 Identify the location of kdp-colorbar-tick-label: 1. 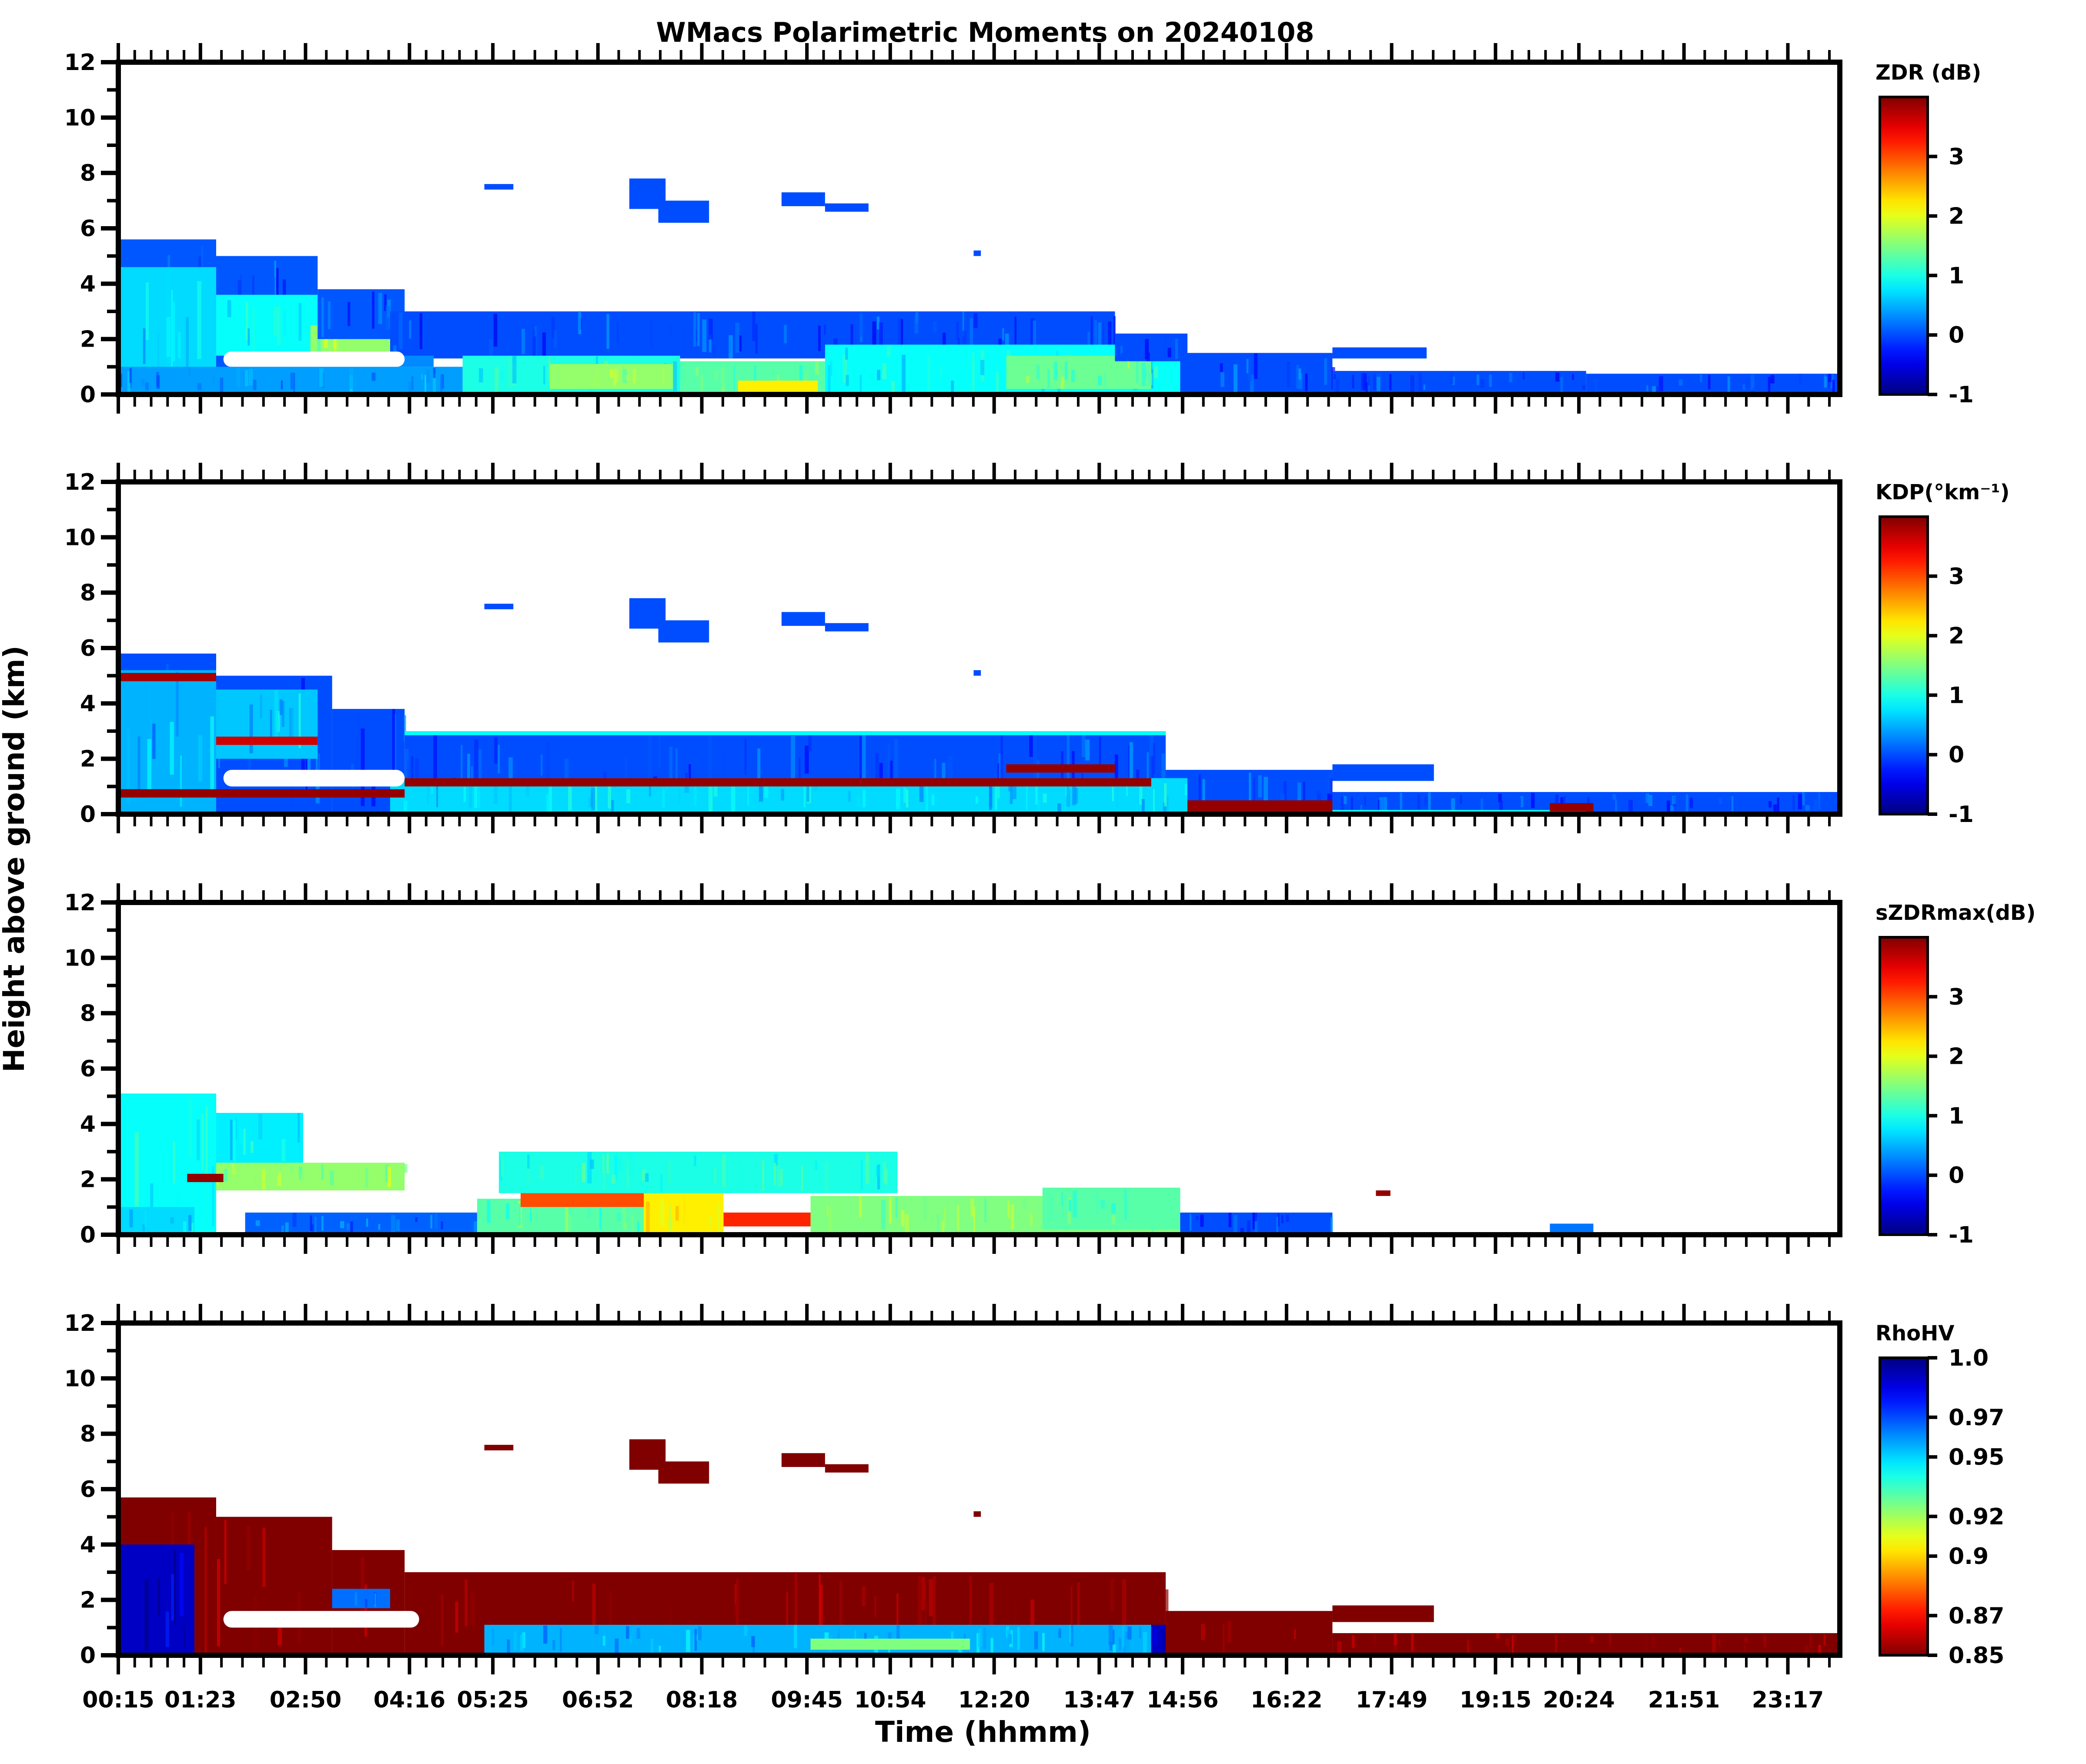
(1957, 695).